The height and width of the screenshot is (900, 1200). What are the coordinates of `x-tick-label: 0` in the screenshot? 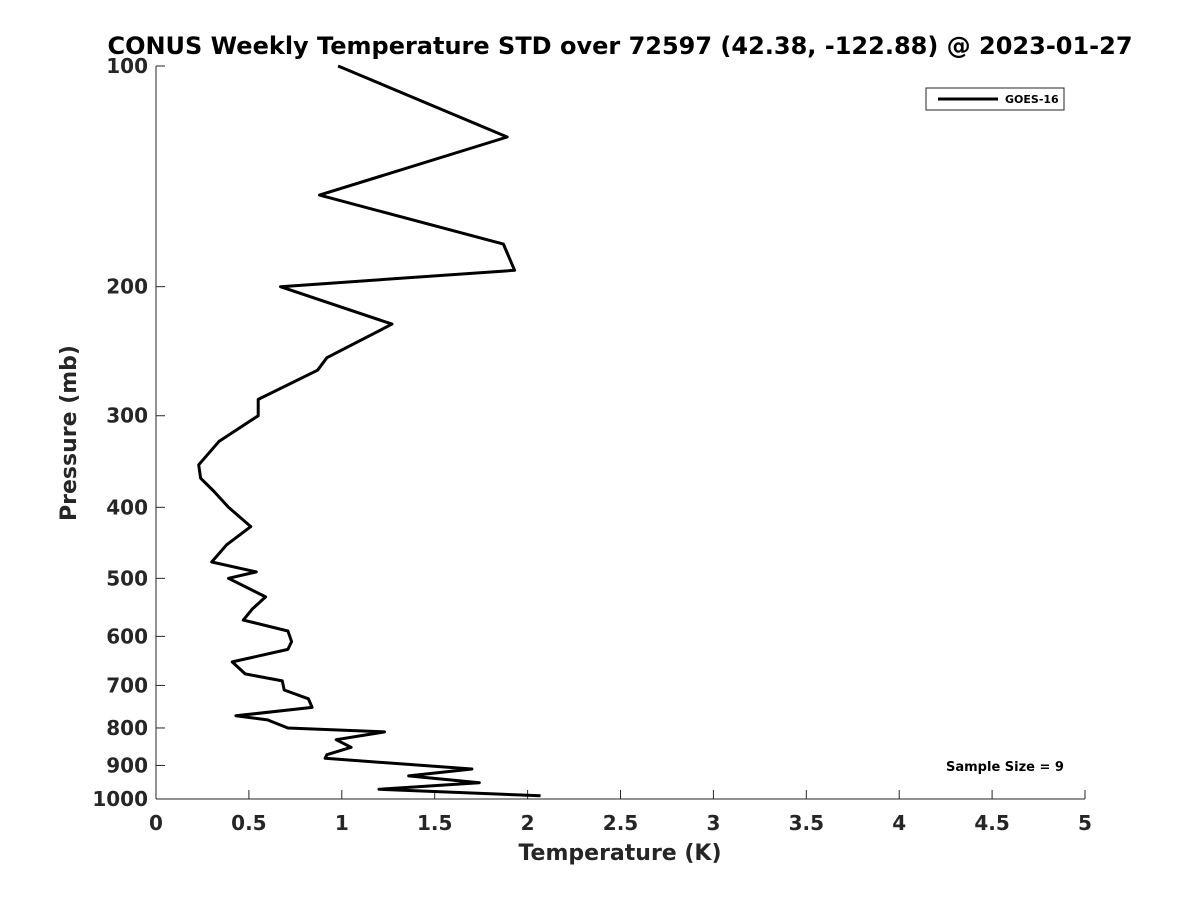 It's located at (156, 823).